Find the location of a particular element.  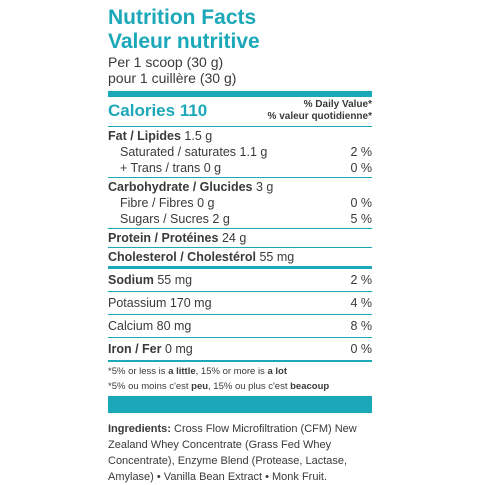

nutrient: Sodium 55 mg is located at coordinates (150, 280).